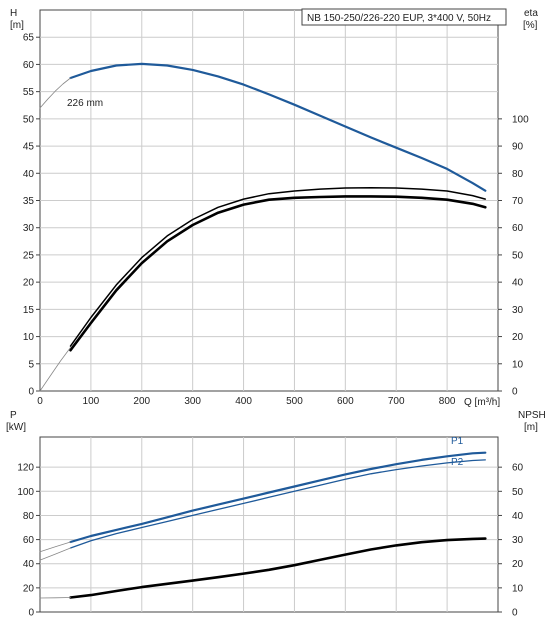  Describe the element at coordinates (13, 415) in the screenshot. I see `bottom-left-axis-label-1: P` at that location.